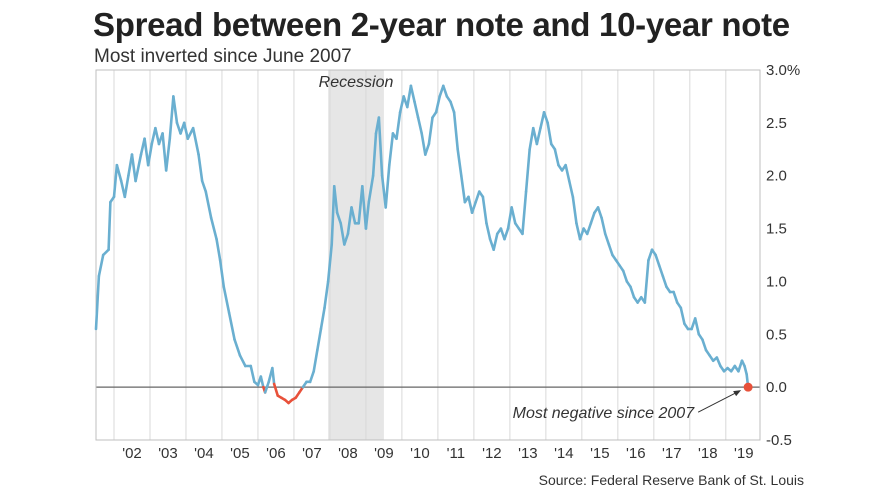 This screenshot has height=501, width=890. What do you see at coordinates (492, 453) in the screenshot?
I see `x-tick-label: '12` at bounding box center [492, 453].